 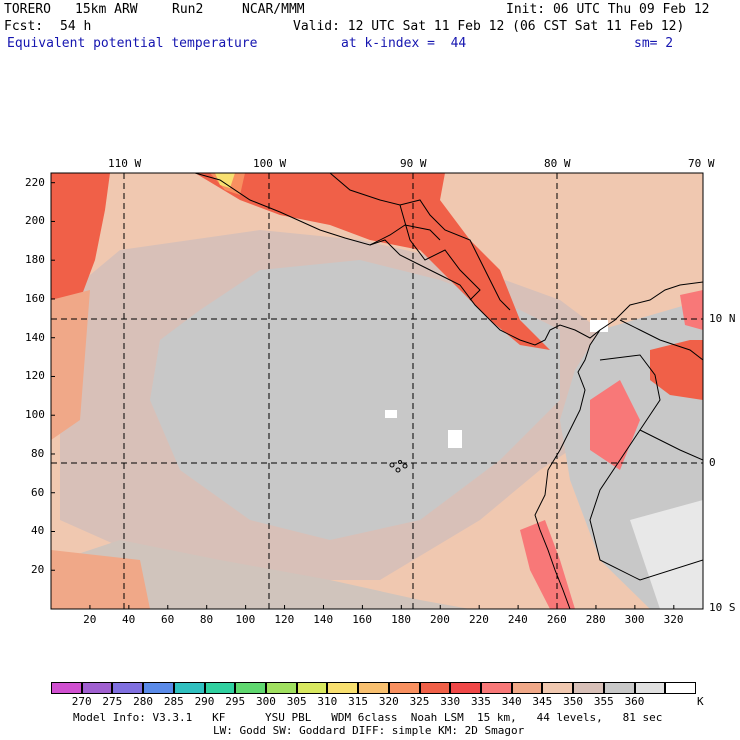 What do you see at coordinates (404, 43) in the screenshot?
I see `level-label: at k-index = 44` at bounding box center [404, 43].